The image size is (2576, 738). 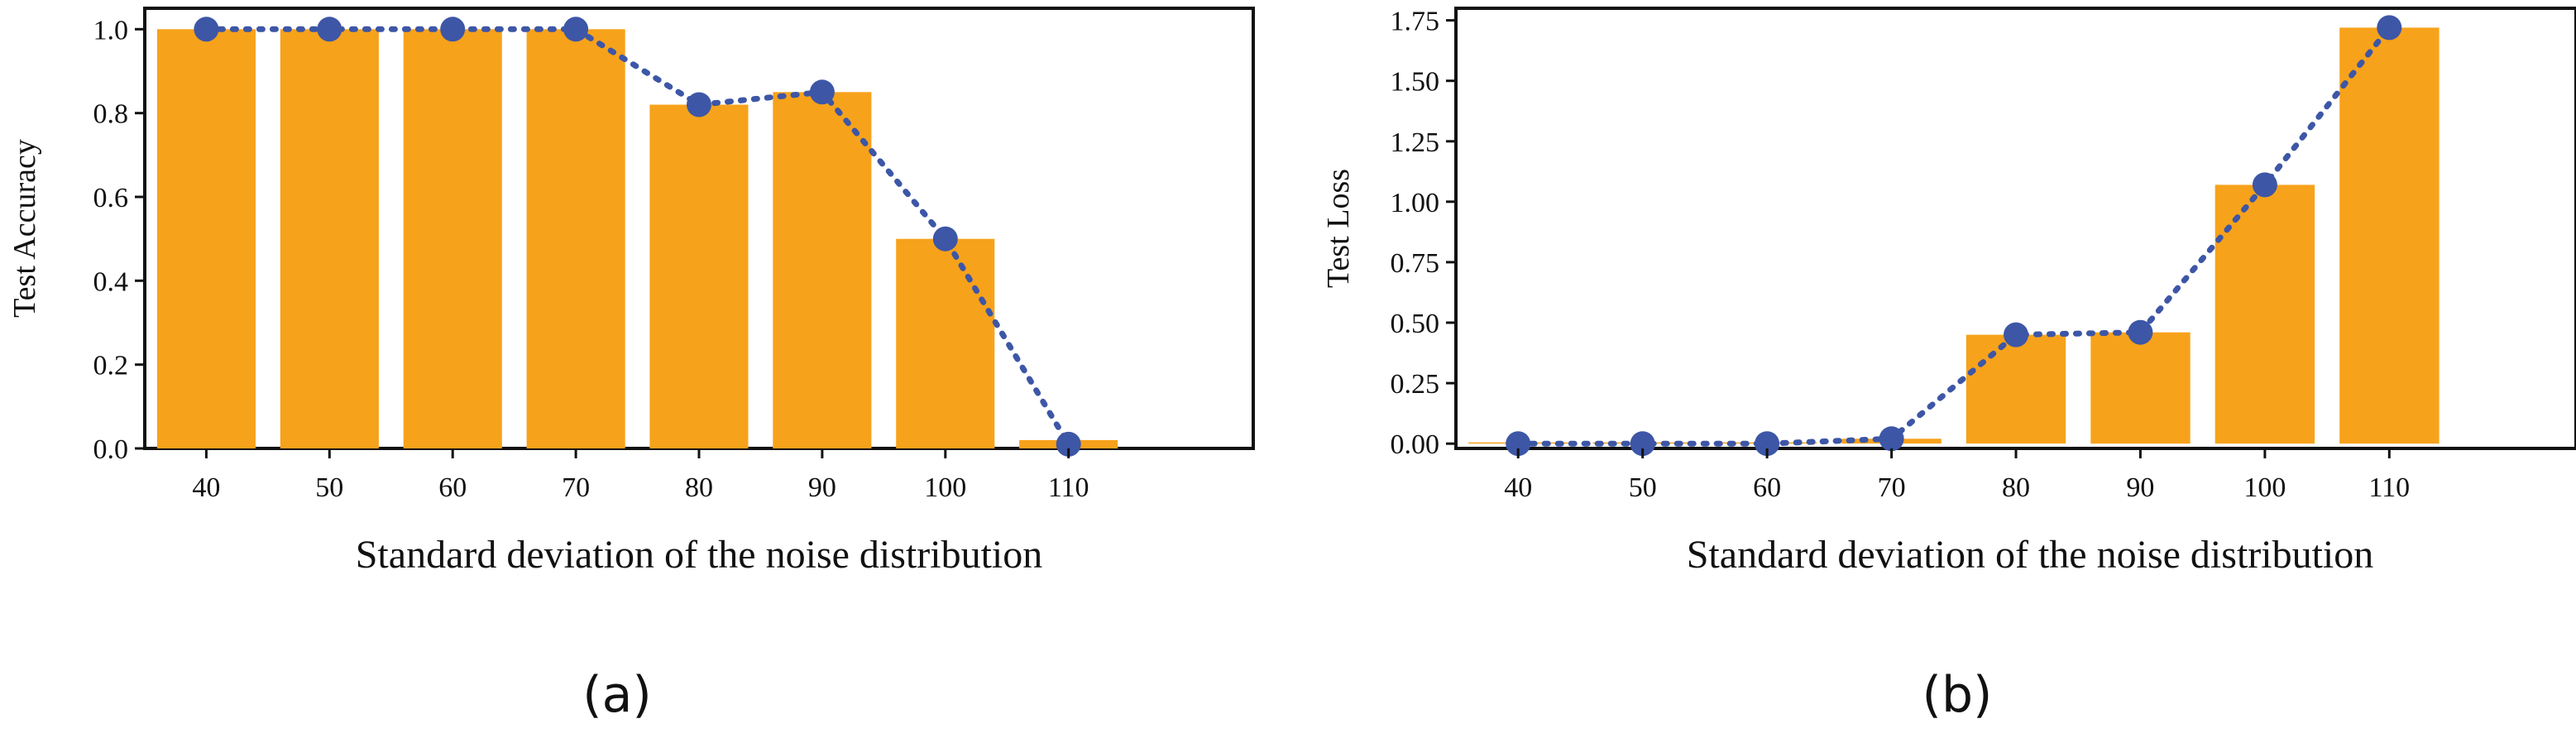 What do you see at coordinates (111, 114) in the screenshot?
I see `y-tick-label-a-0.8: 0.8` at bounding box center [111, 114].